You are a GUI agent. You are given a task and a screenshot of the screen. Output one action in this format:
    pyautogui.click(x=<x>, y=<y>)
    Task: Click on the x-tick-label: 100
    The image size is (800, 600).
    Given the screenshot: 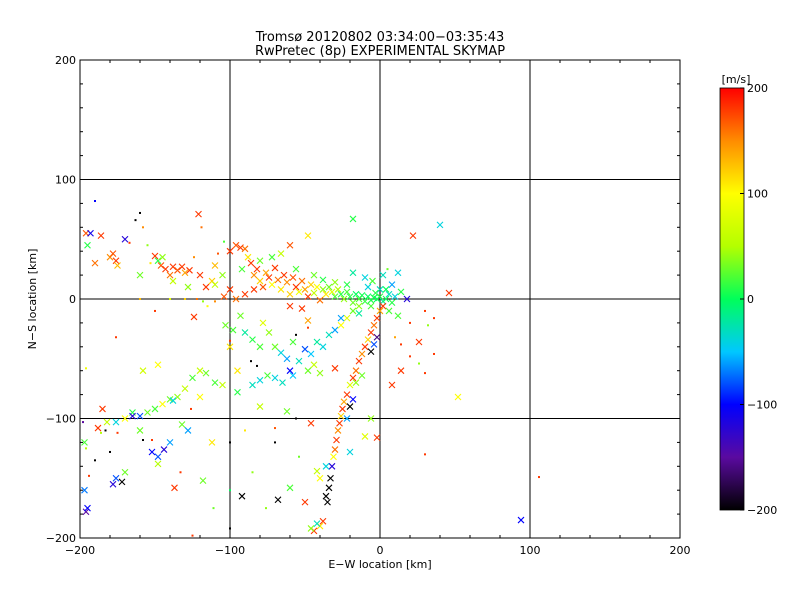 What is the action you would take?
    pyautogui.click(x=530, y=550)
    